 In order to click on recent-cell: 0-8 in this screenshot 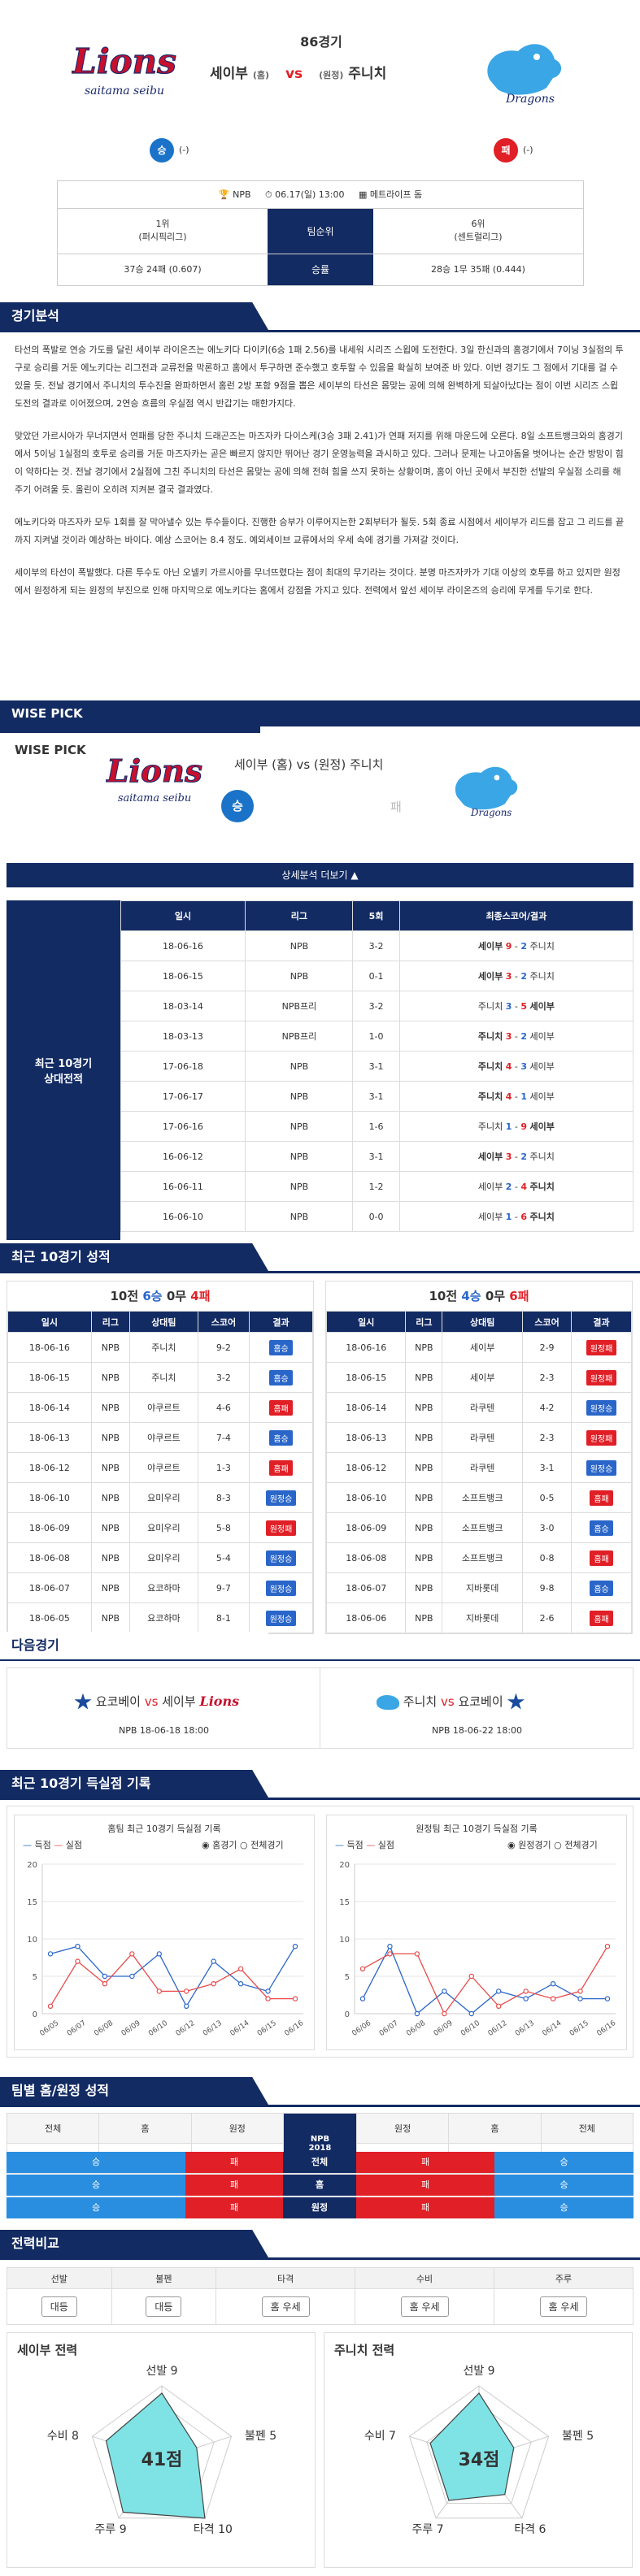, I will do `click(547, 1557)`.